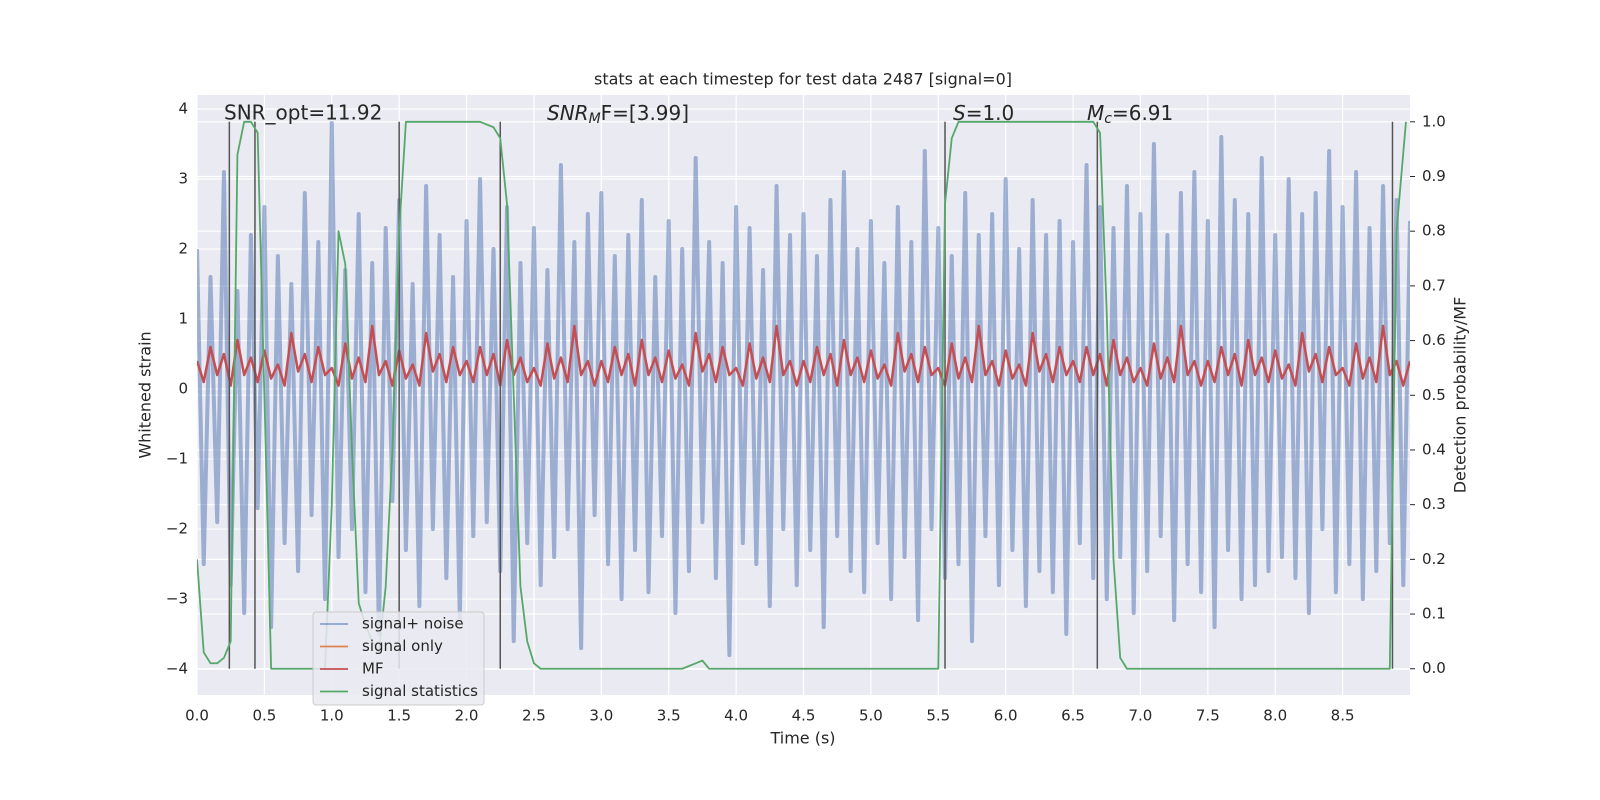 This screenshot has width=1600, height=800. What do you see at coordinates (1460, 395) in the screenshot?
I see `y2-axis-label: Detection probability/MF` at bounding box center [1460, 395].